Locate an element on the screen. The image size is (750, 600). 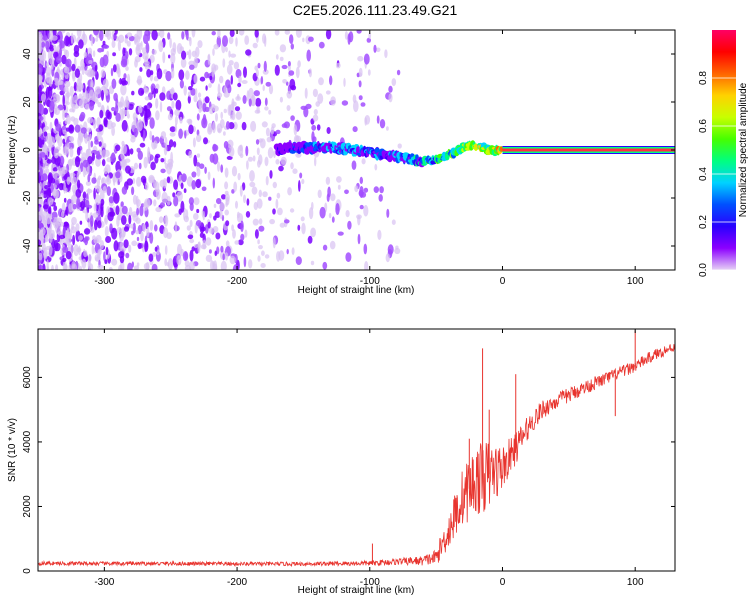
spectrogram-y-tick-label: 20 is located at coordinates (27, 102).